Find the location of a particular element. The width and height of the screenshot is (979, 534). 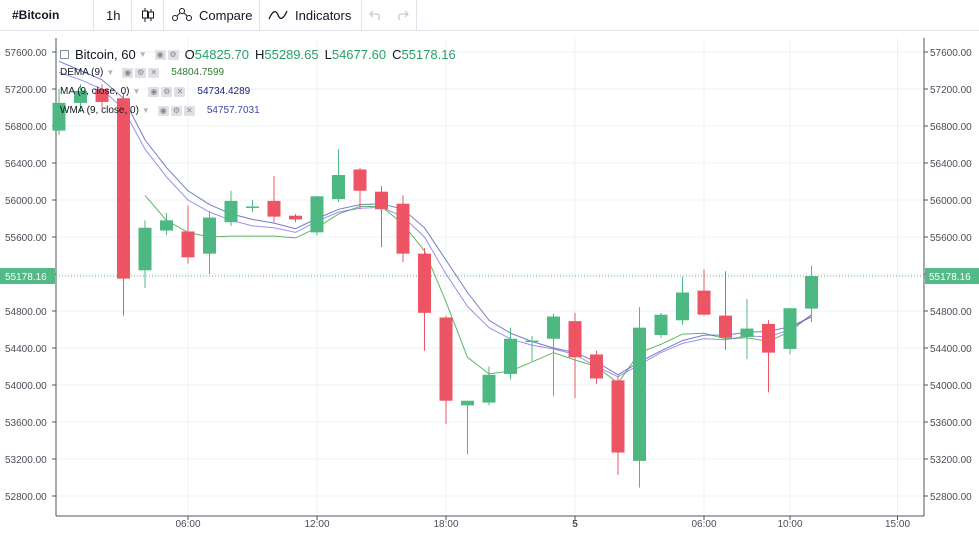

candlestick-icon is located at coordinates (148, 15).